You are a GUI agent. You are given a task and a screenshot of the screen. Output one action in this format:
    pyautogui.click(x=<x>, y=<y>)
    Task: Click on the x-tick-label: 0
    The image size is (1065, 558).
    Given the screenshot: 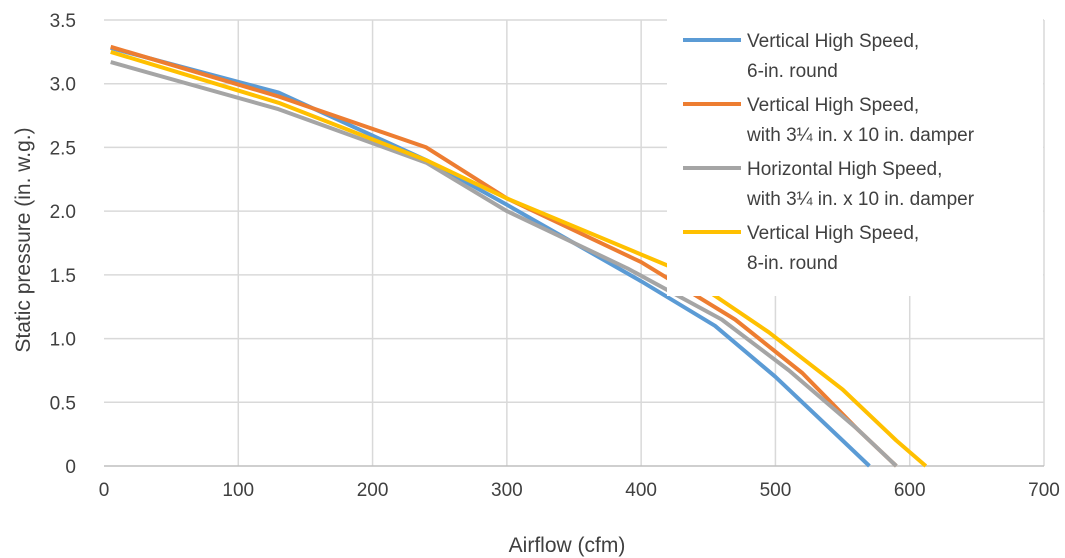 What is the action you would take?
    pyautogui.click(x=104, y=490)
    